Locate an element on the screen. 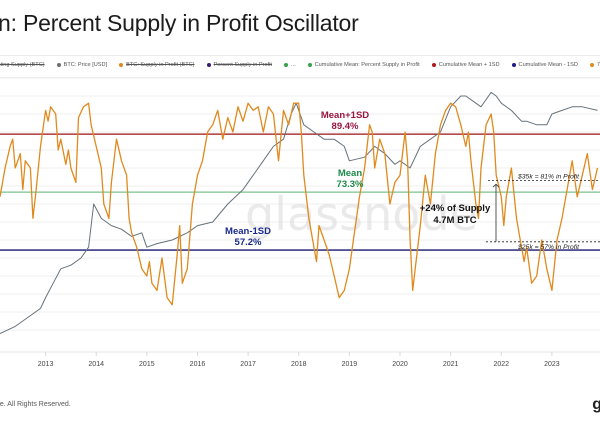  x-tick-label: 2019 is located at coordinates (350, 364).